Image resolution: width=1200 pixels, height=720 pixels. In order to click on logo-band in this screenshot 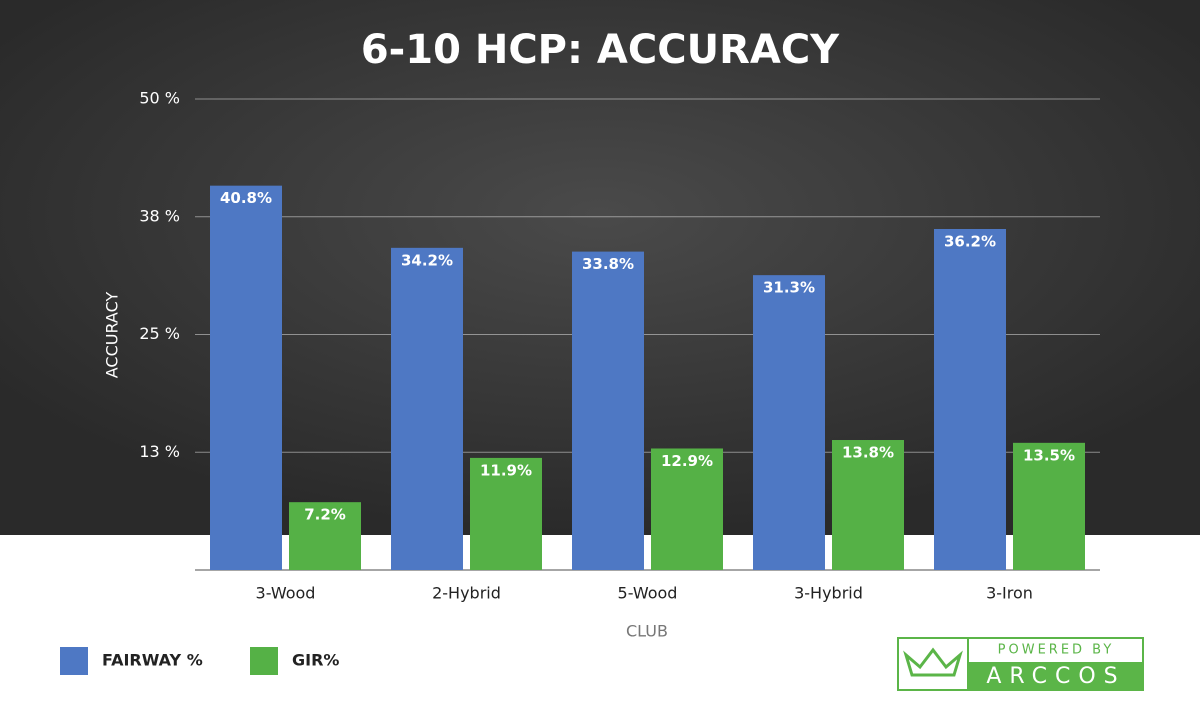, I will do `click(1055, 676)`.